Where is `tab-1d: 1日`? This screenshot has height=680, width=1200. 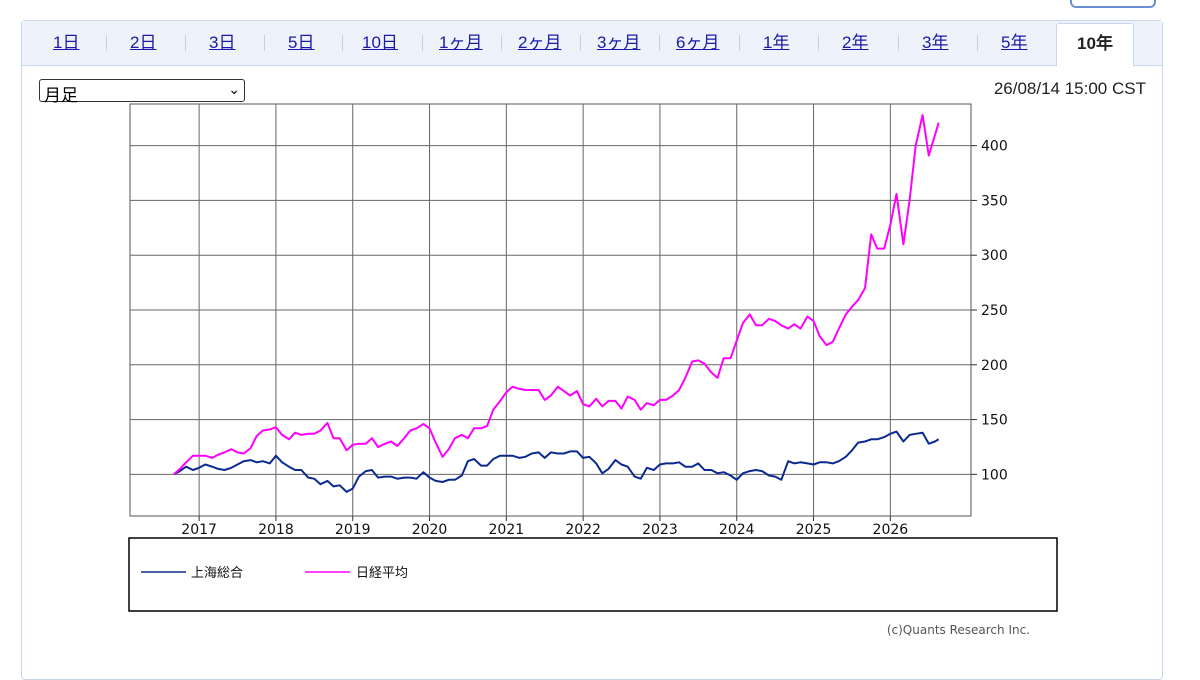 tab-1d: 1日 is located at coordinates (66, 42).